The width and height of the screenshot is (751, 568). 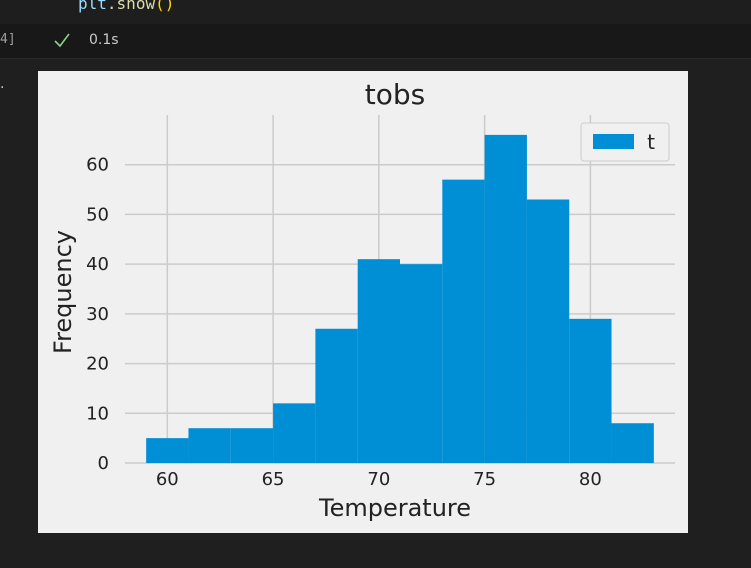 I want to click on code-text: plt.show(), so click(x=126, y=6).